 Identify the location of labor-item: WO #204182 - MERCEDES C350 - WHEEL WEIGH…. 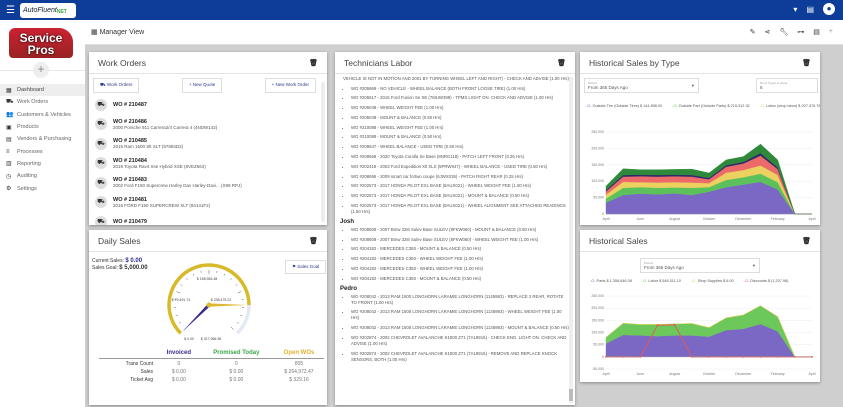
(460, 269).